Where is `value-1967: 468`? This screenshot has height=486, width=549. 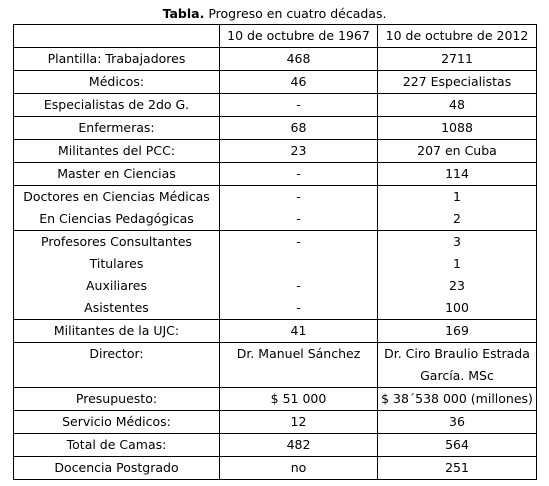 value-1967: 468 is located at coordinates (298, 58).